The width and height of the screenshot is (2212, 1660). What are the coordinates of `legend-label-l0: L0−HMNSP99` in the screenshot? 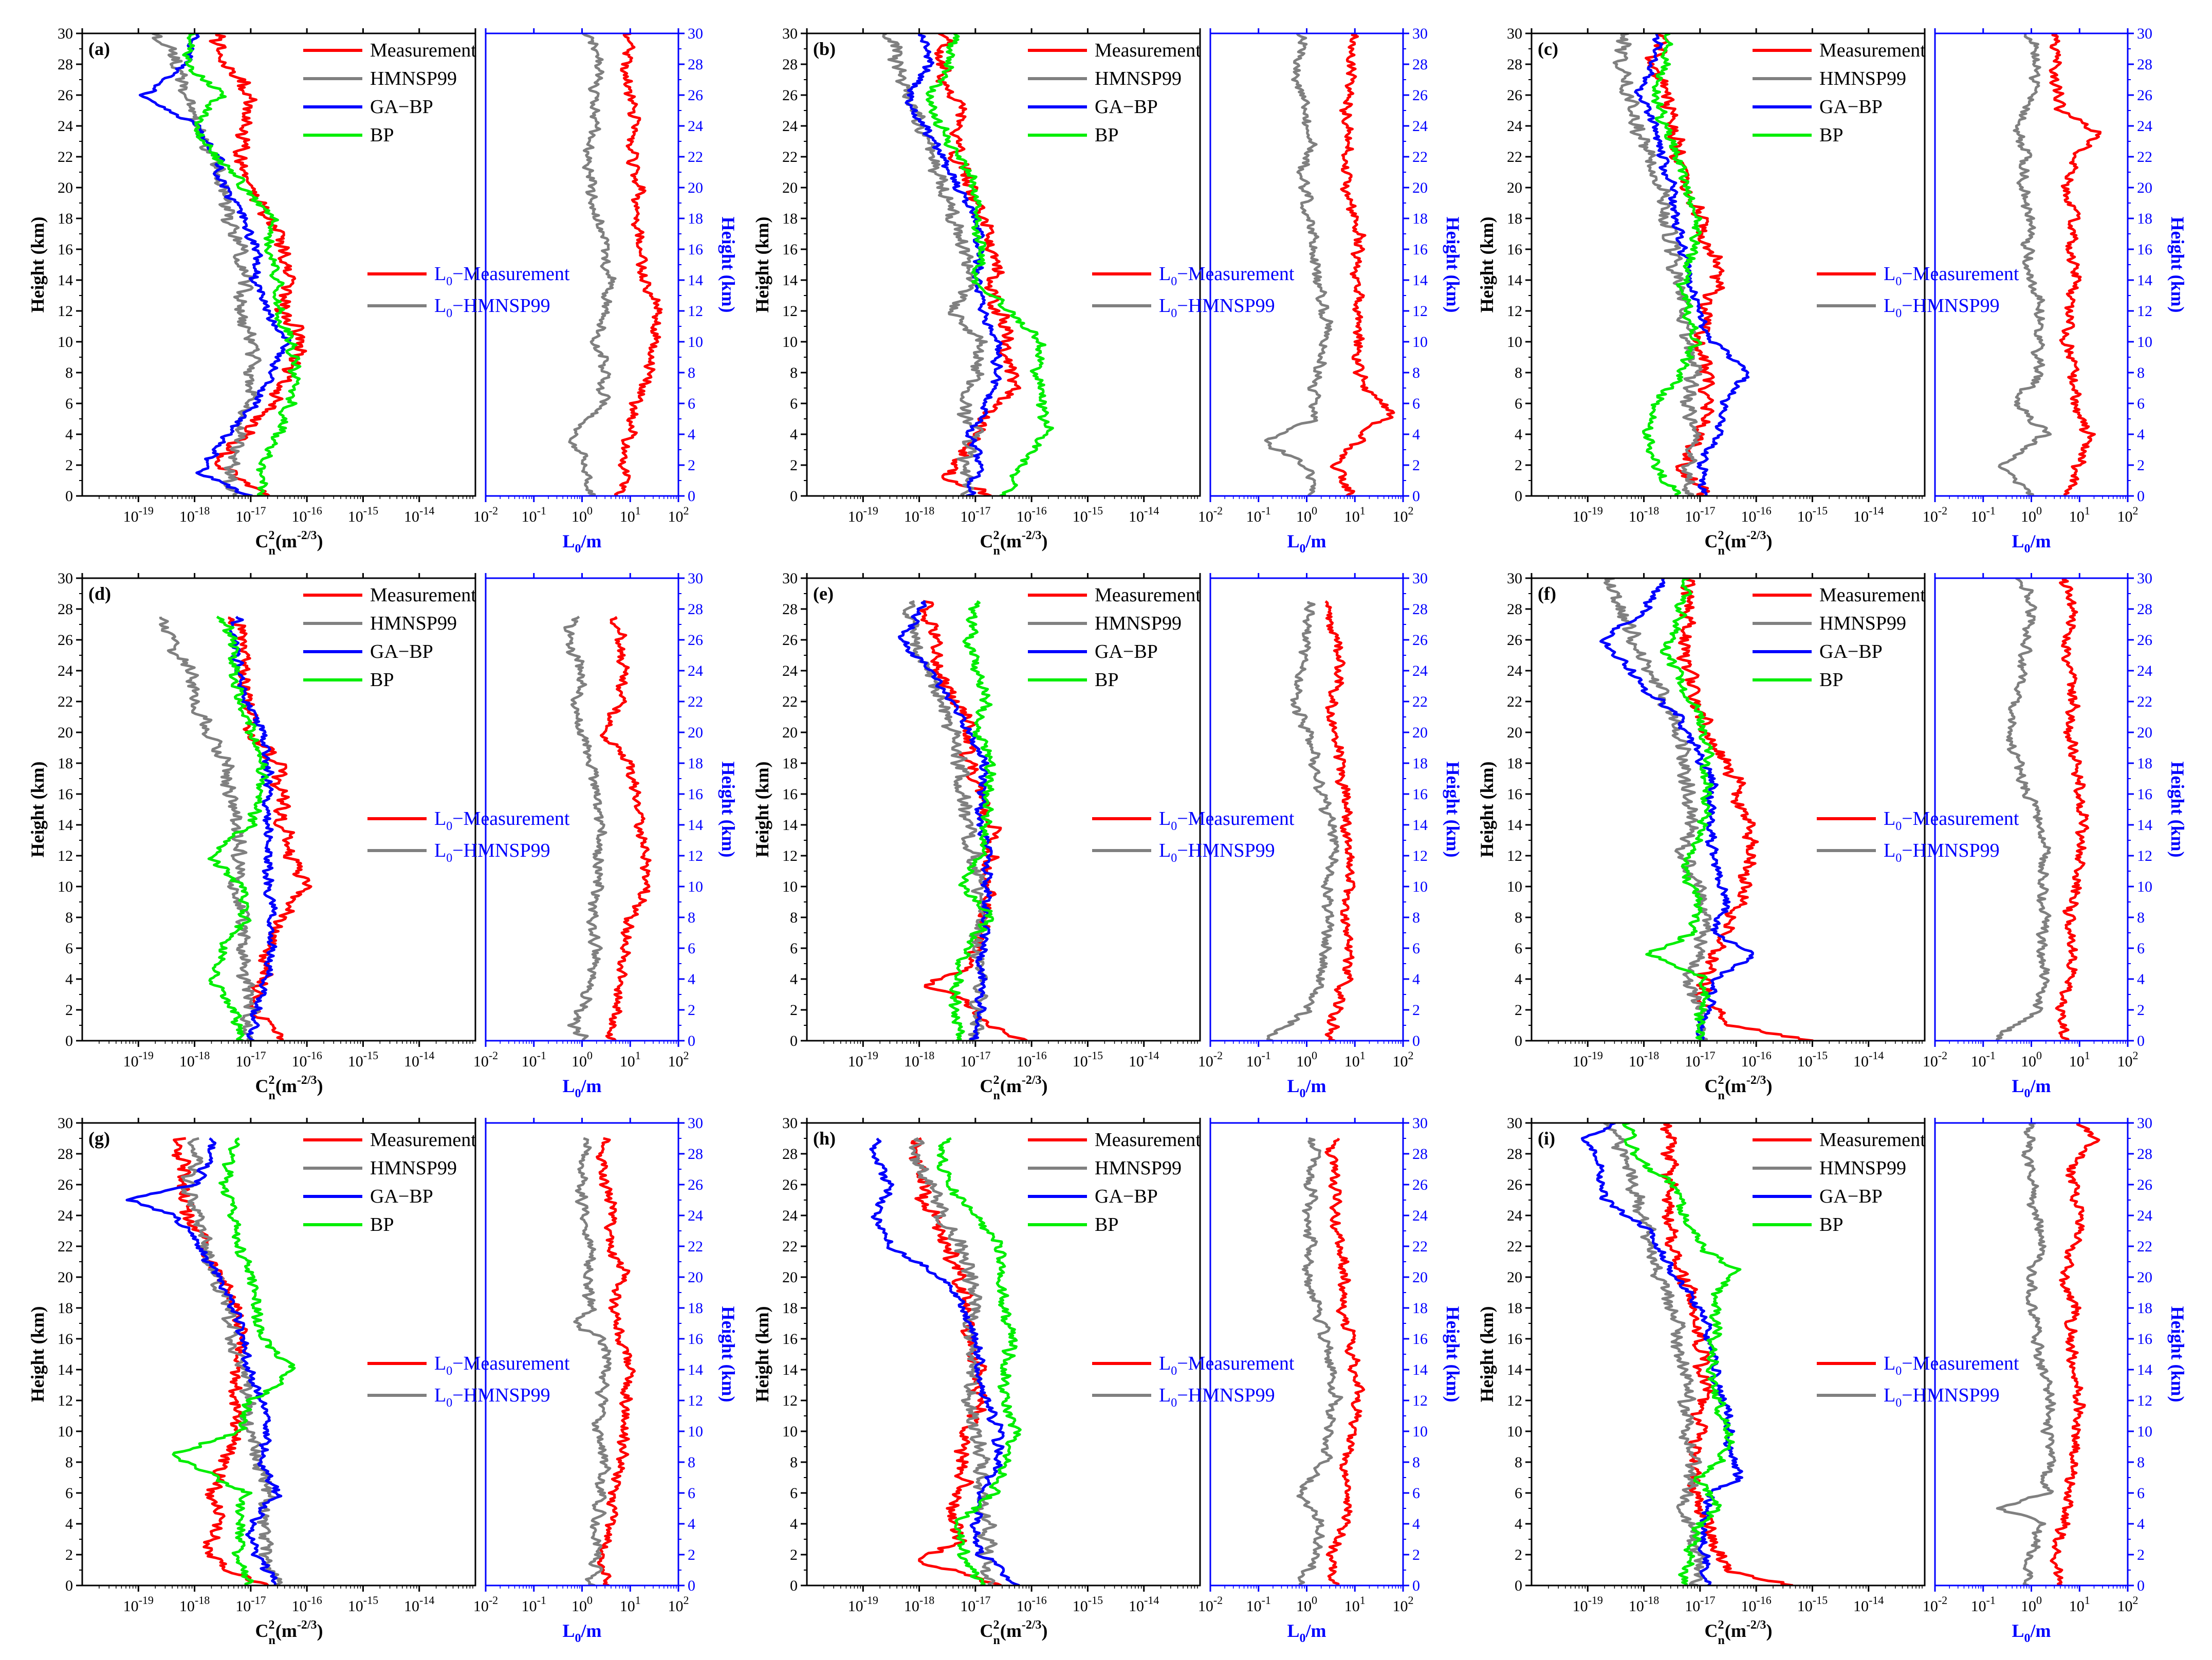 It's located at (492, 308).